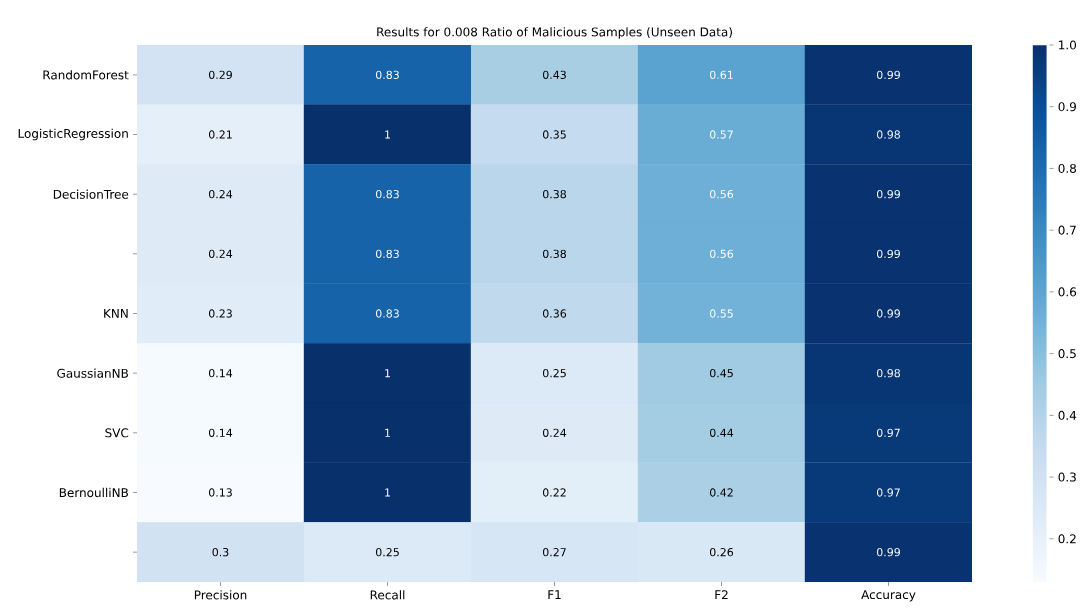 The width and height of the screenshot is (1081, 612). Describe the element at coordinates (93, 492) in the screenshot. I see `y-tick-label: BernoulliNB` at that location.